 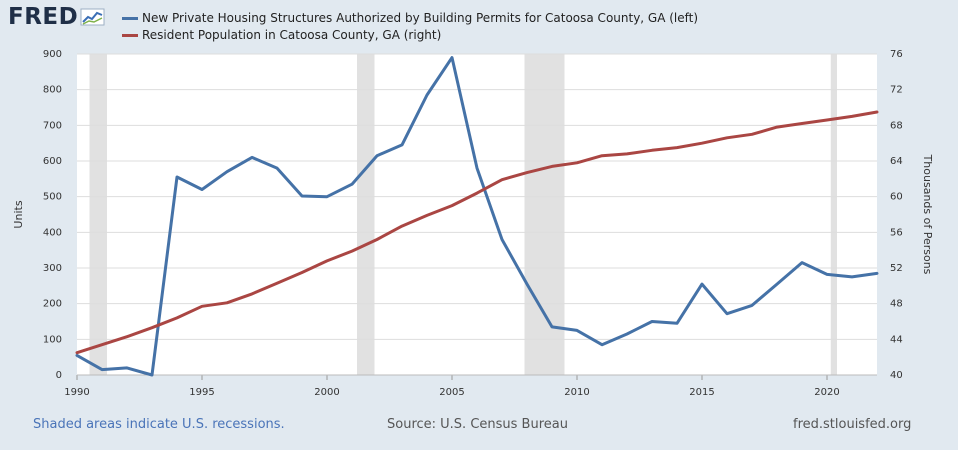 I want to click on y-left-tick-label: 100, so click(x=52, y=339).